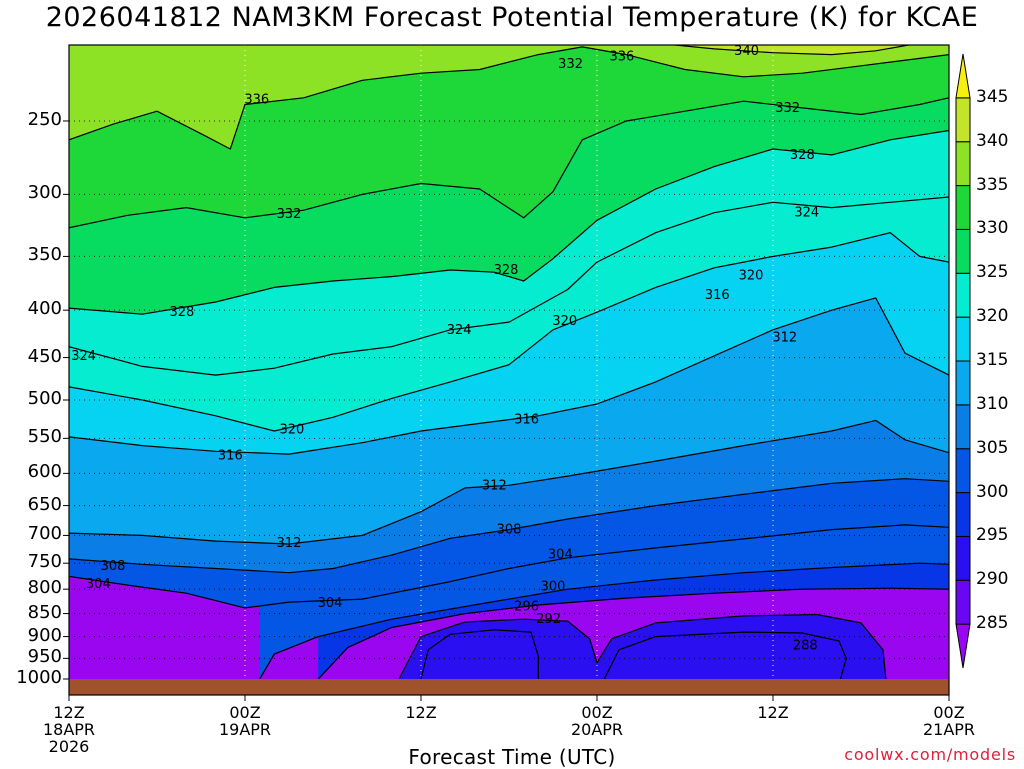 This screenshot has width=1024, height=769. What do you see at coordinates (992, 623) in the screenshot?
I see `colorbar-label-285: 285` at bounding box center [992, 623].